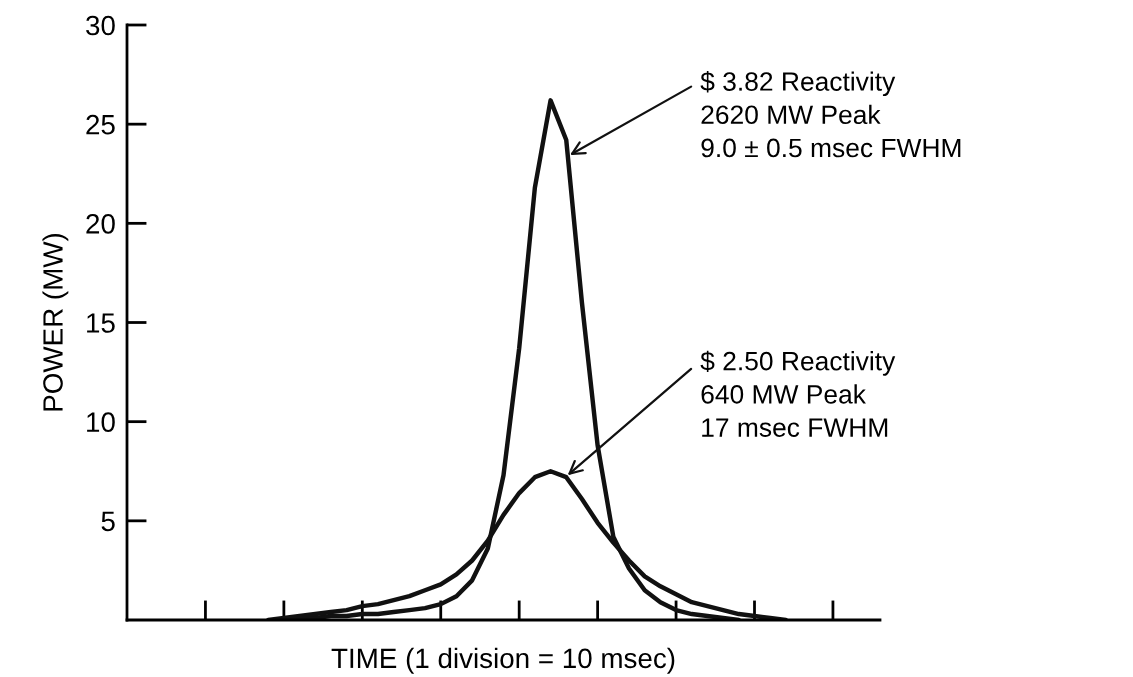 This screenshot has height=677, width=1133. What do you see at coordinates (55, 322) in the screenshot?
I see `y-axis-title: POWER (MW)` at bounding box center [55, 322].